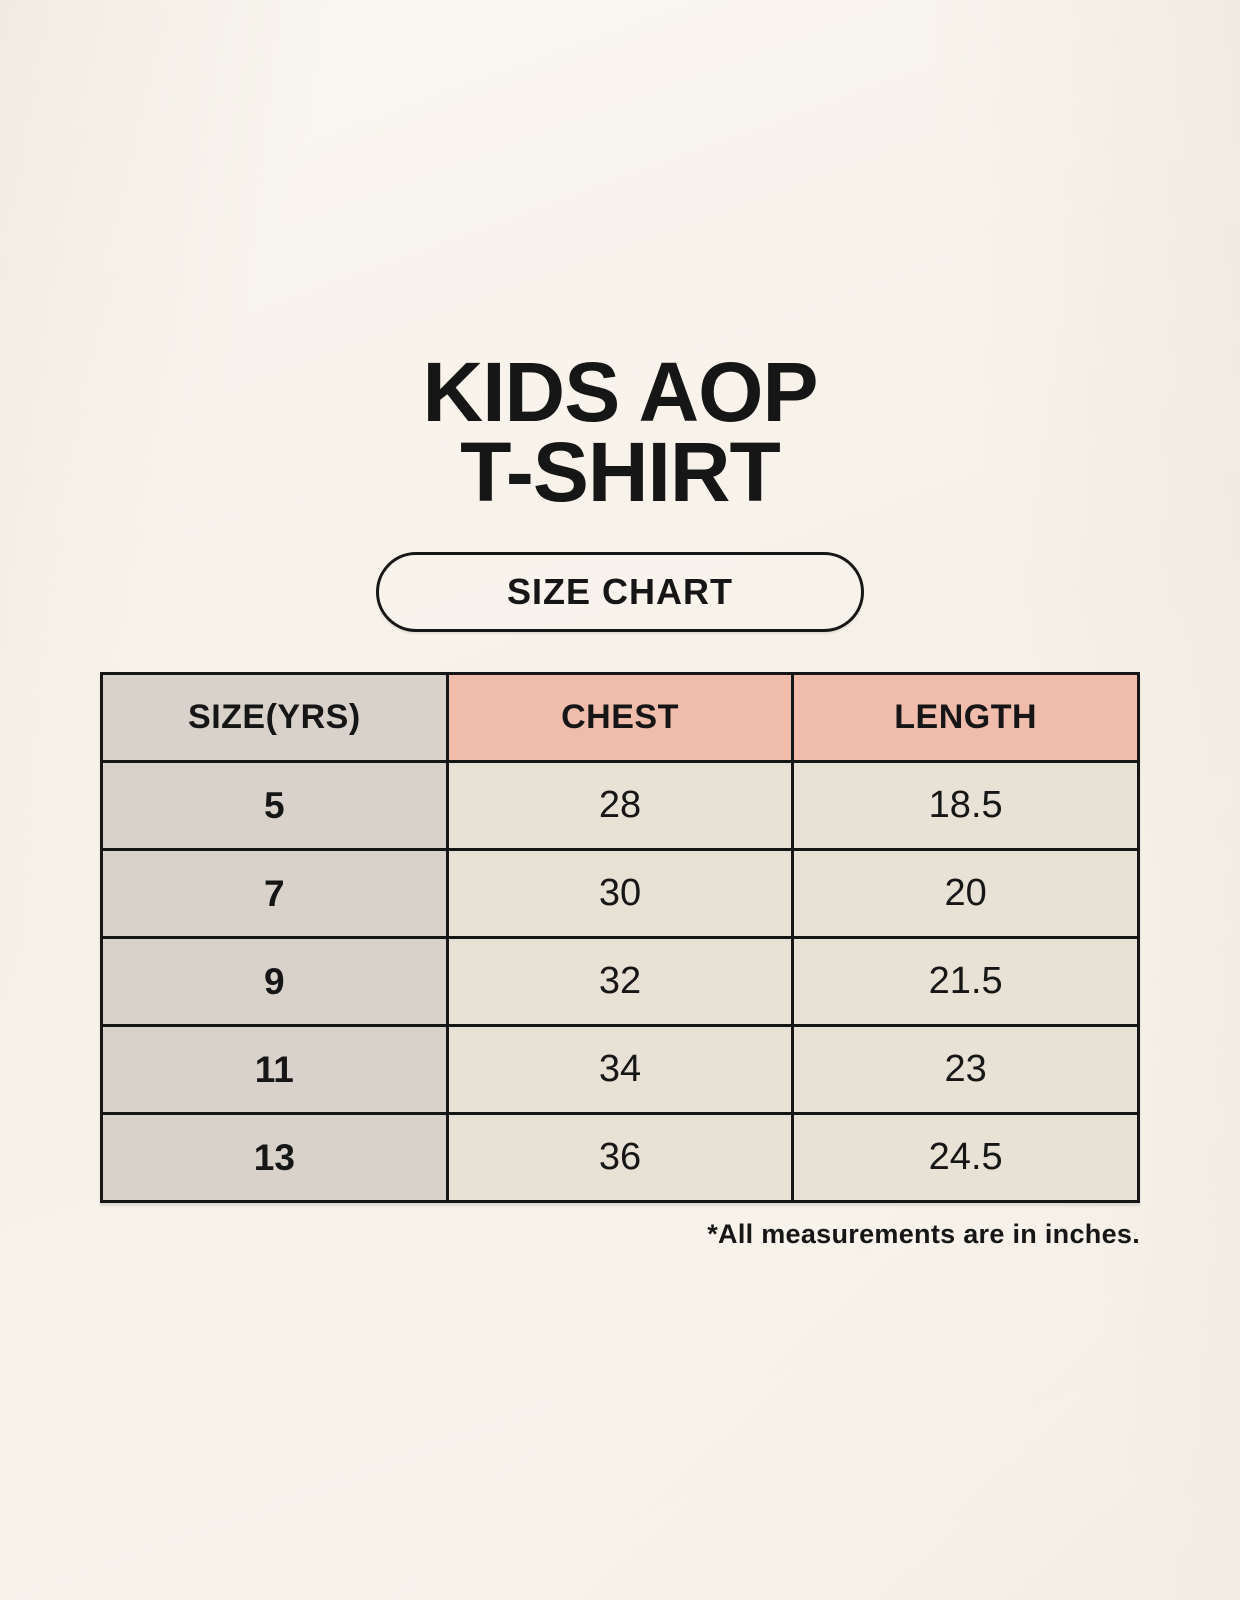  I want to click on chest-cell: 32, so click(620, 981).